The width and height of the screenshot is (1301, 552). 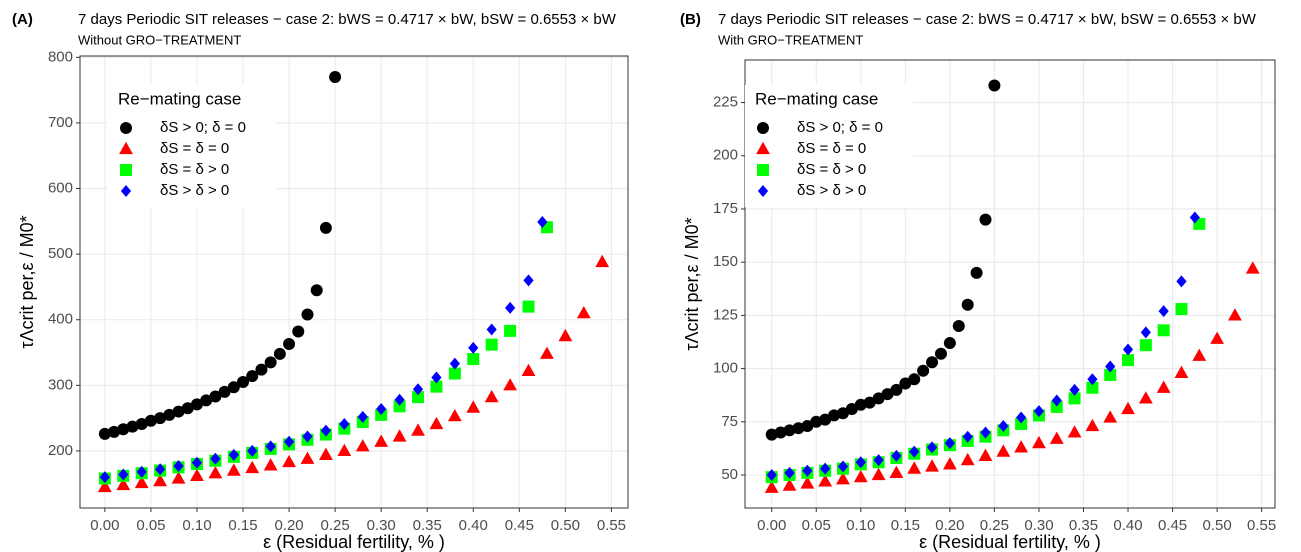 I want to click on y-tick-label: 100, so click(x=725, y=368).